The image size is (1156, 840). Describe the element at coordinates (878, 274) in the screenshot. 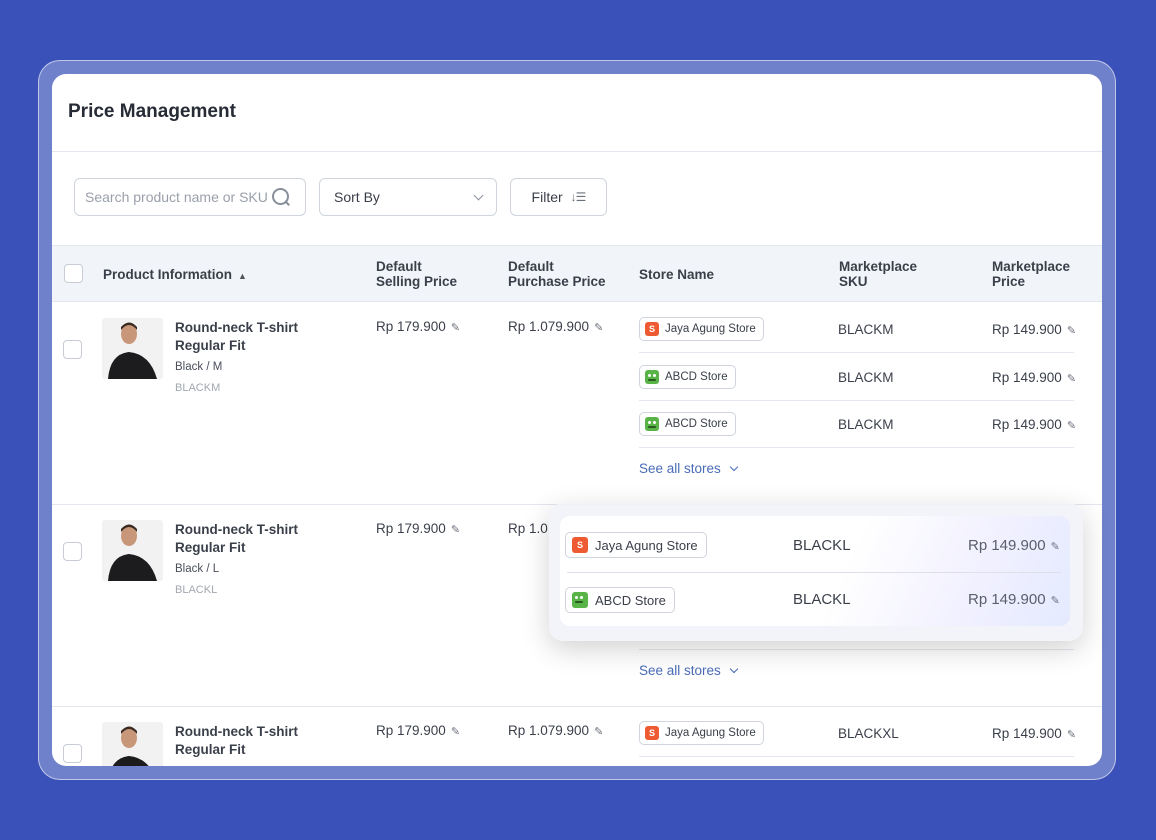

I see `header-marketplace-sku: Marketplace SKU` at that location.